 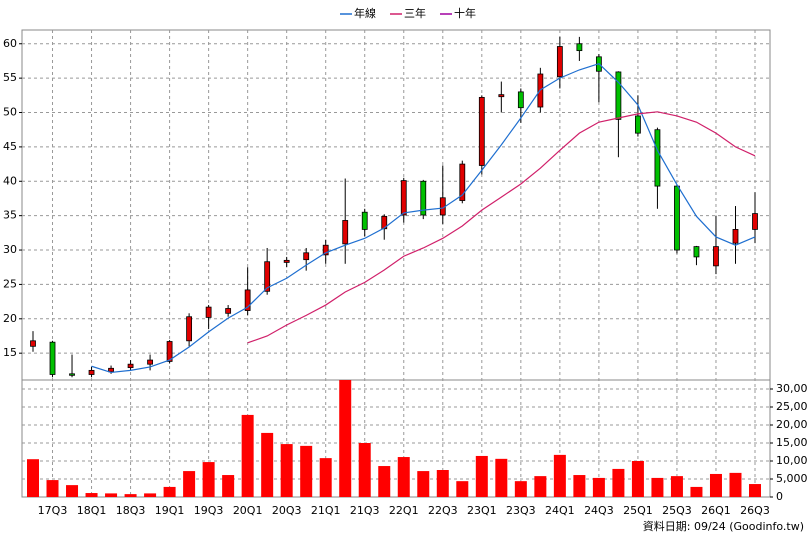 I want to click on x-tick-label: 21Q1, so click(x=326, y=510).